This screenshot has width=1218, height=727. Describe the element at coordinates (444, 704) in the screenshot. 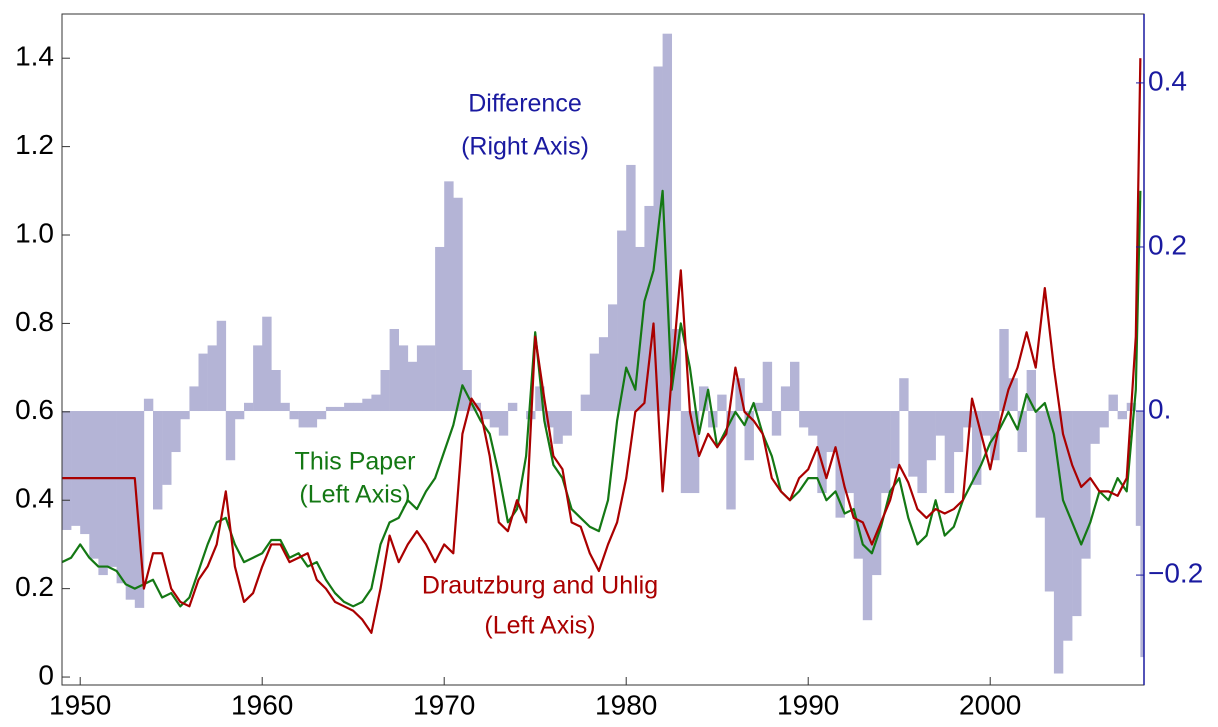

I see `x-tick-label: 1970` at that location.